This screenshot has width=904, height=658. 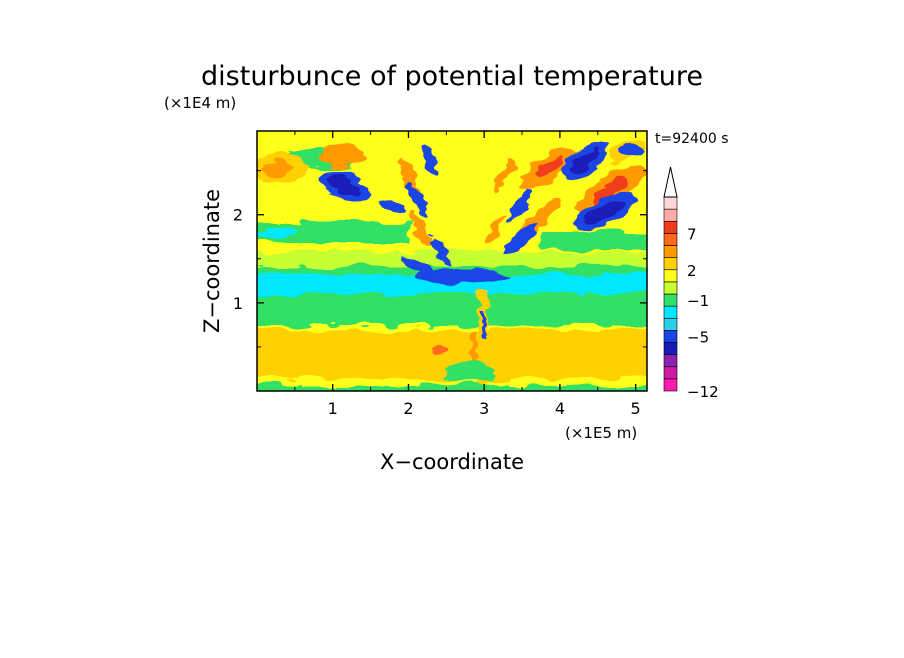 I want to click on x-tick-label: 2, so click(x=408, y=408).